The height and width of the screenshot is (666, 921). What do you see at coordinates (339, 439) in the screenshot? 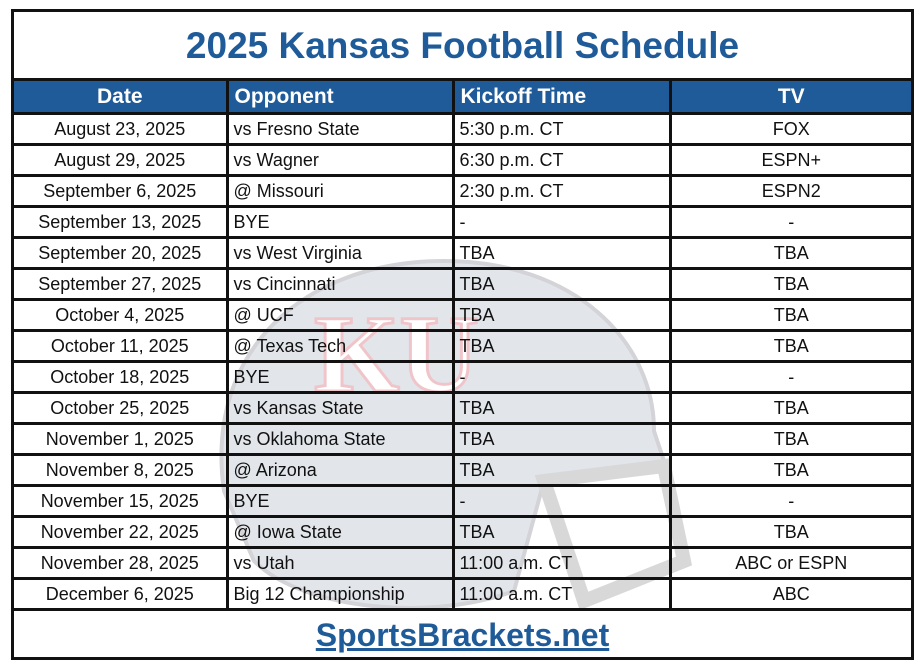
I see `cell-opponent: vs Oklahoma State` at bounding box center [339, 439].